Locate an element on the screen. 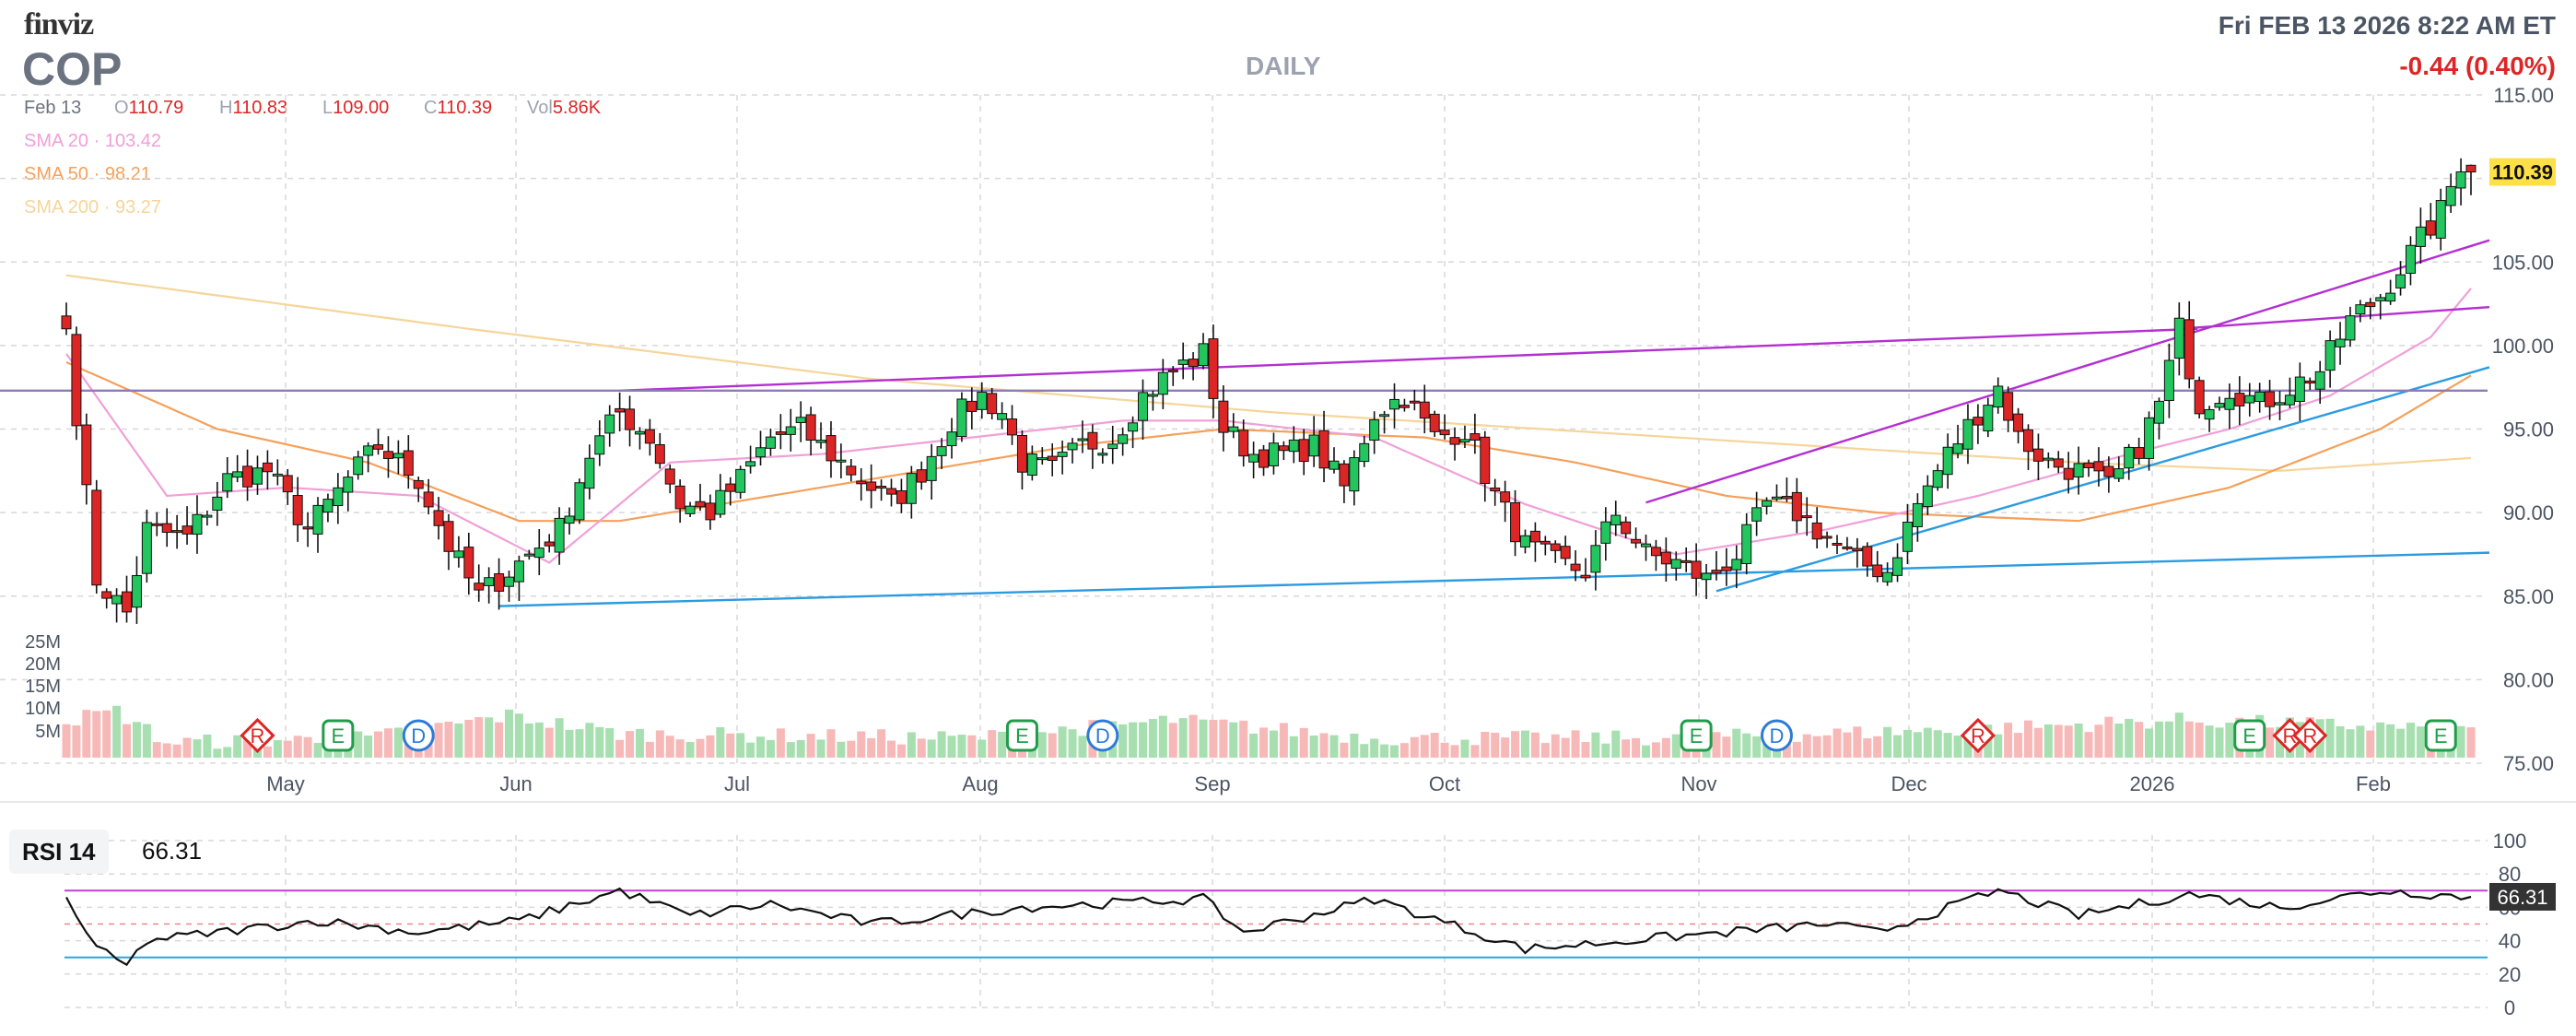 The height and width of the screenshot is (1036, 2576). price-tick-label: 95.00 is located at coordinates (2528, 430).